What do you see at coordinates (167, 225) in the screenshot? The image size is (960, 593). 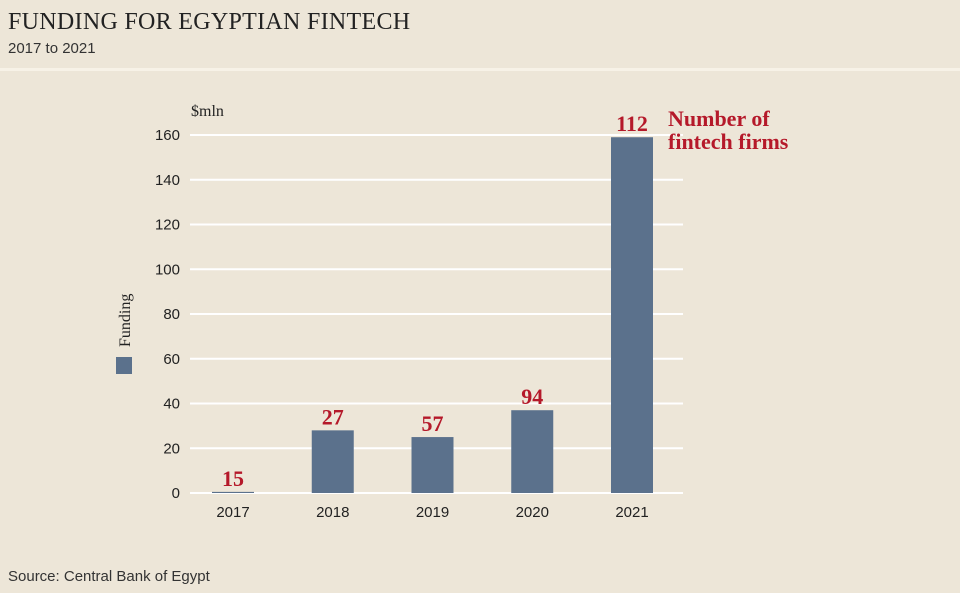 I see `y-tick-label: 120` at bounding box center [167, 225].